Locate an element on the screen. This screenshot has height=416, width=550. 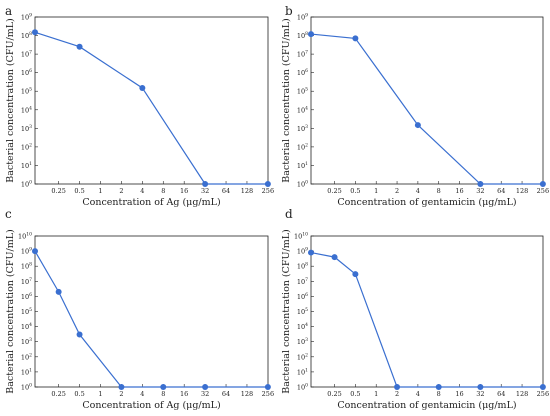
series-line is located at coordinates (426, 319).